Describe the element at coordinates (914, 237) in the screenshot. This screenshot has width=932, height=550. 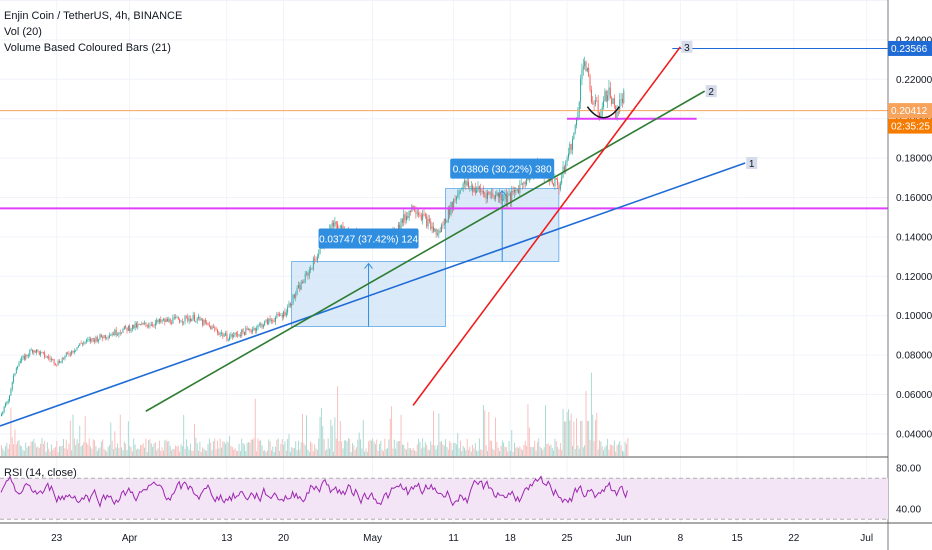
I see `price-tick: 0.14000` at that location.